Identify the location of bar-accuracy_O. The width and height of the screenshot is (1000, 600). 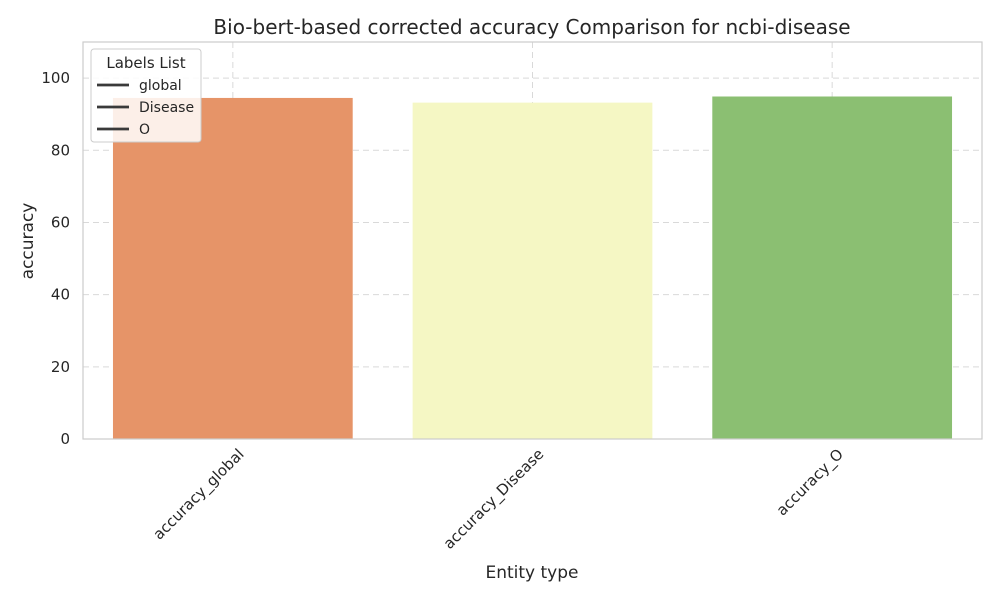
(832, 267).